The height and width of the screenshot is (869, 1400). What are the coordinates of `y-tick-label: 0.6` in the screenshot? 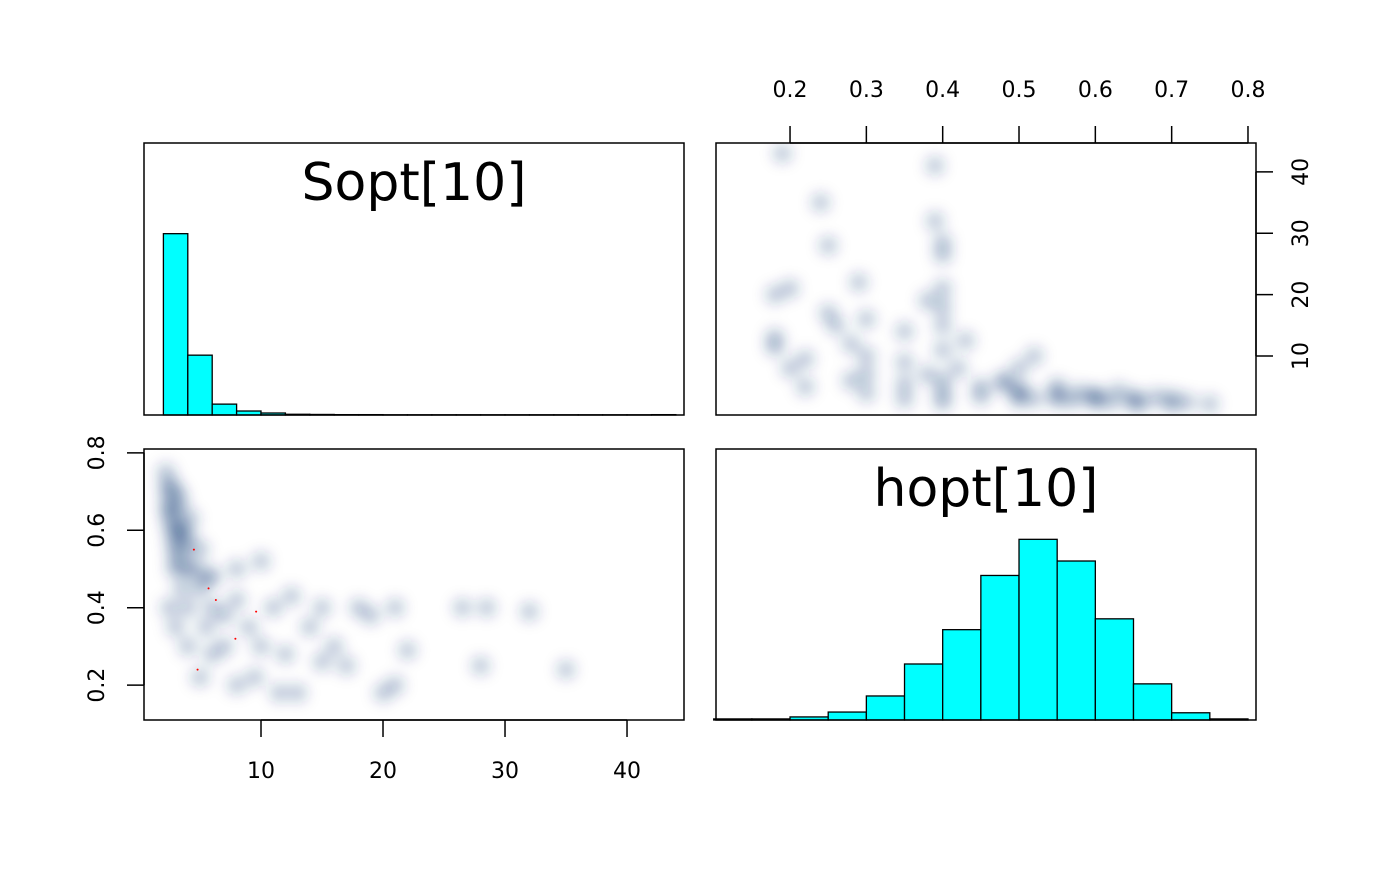 It's located at (97, 530).